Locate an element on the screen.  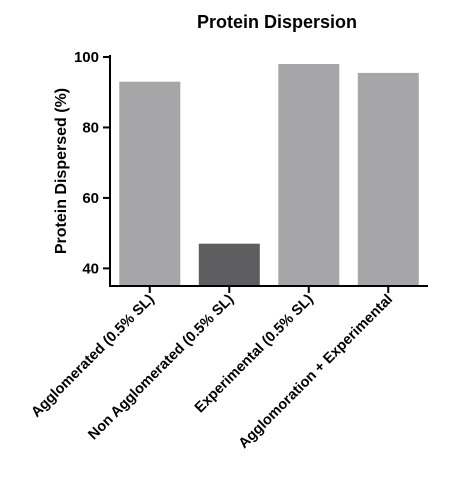
y-axis-label: Protein Dispersed (%) is located at coordinates (61, 171).